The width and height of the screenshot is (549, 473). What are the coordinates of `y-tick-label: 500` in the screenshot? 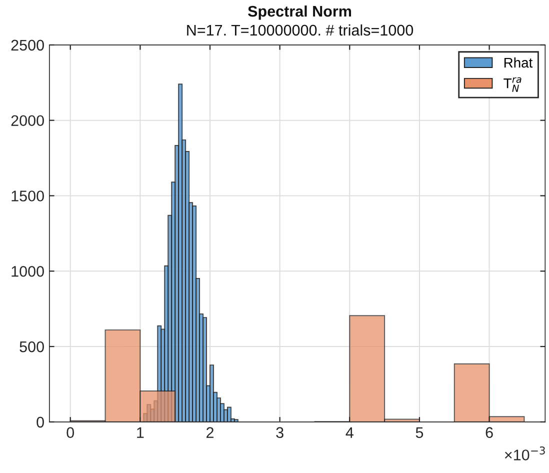 It's located at (32, 346).